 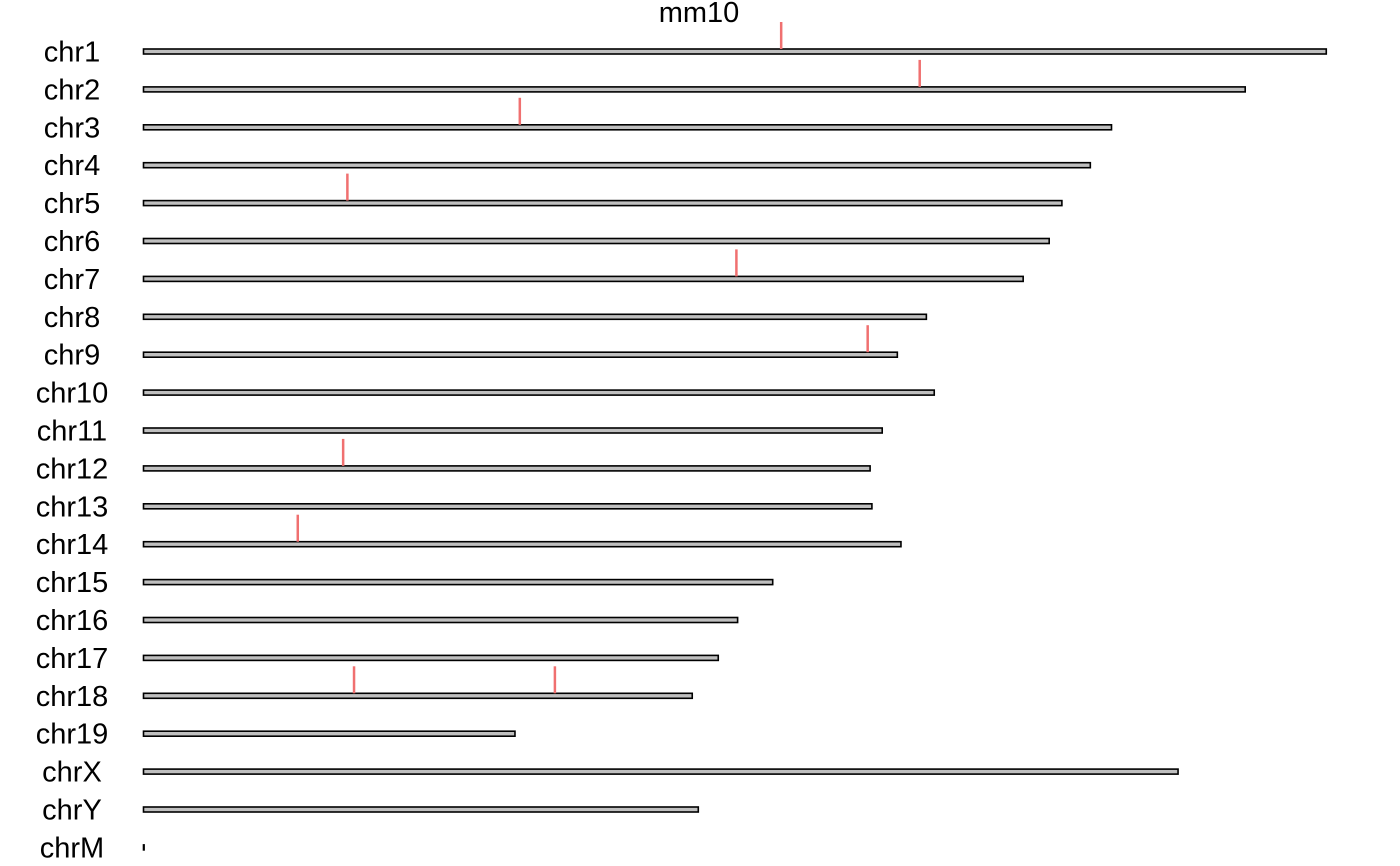 What do you see at coordinates (72, 166) in the screenshot?
I see `chromosome-label-chr4: chr4` at bounding box center [72, 166].